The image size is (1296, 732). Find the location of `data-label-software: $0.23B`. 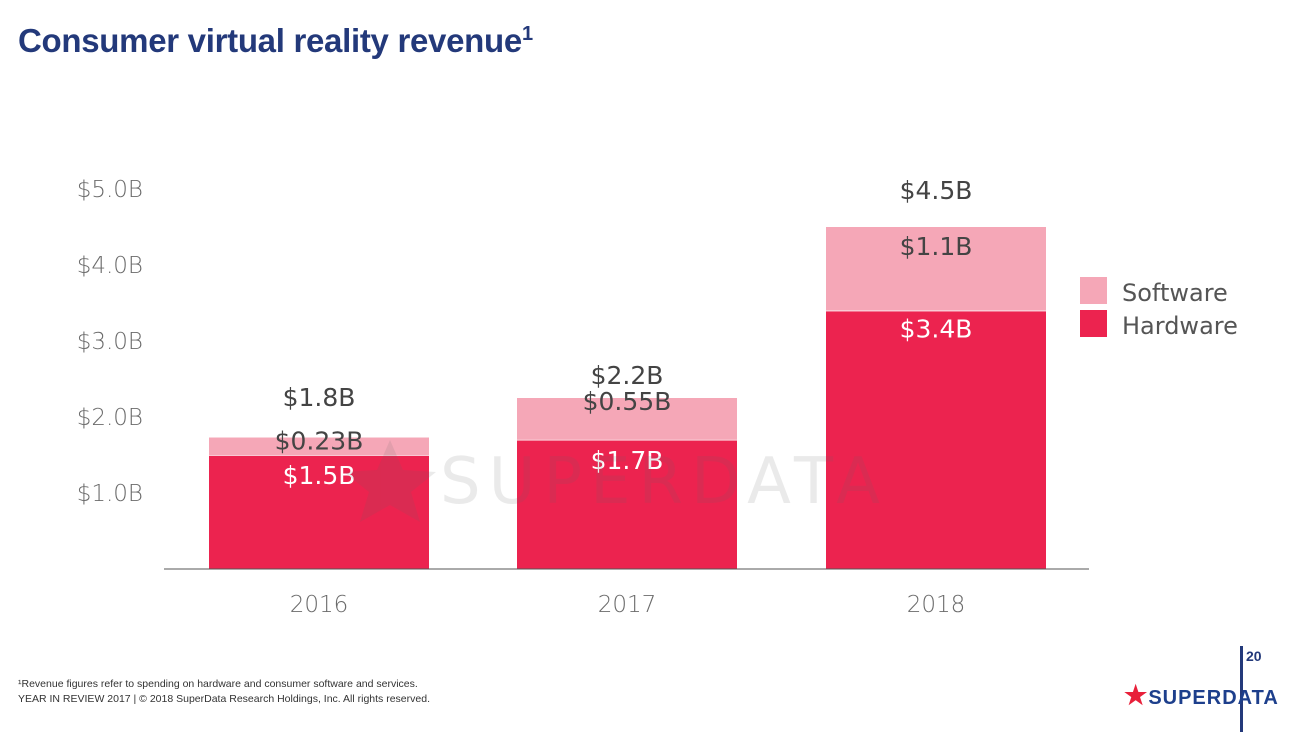

data-label-software: $0.23B is located at coordinates (319, 441).